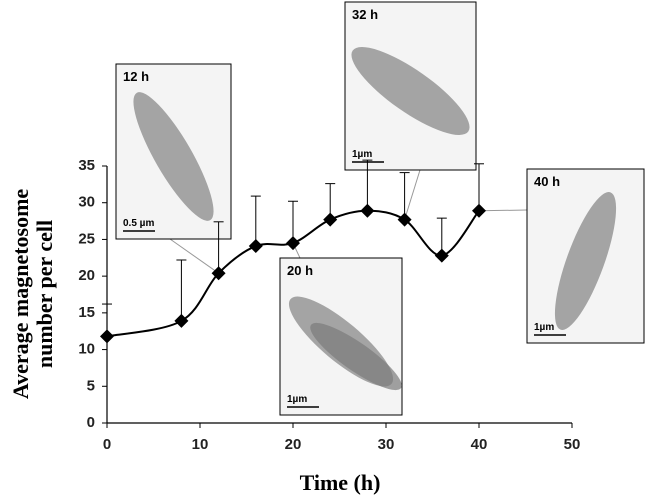 The width and height of the screenshot is (649, 498). I want to click on y-axis-title: Average magnetosome number per cell, so click(32, 294).